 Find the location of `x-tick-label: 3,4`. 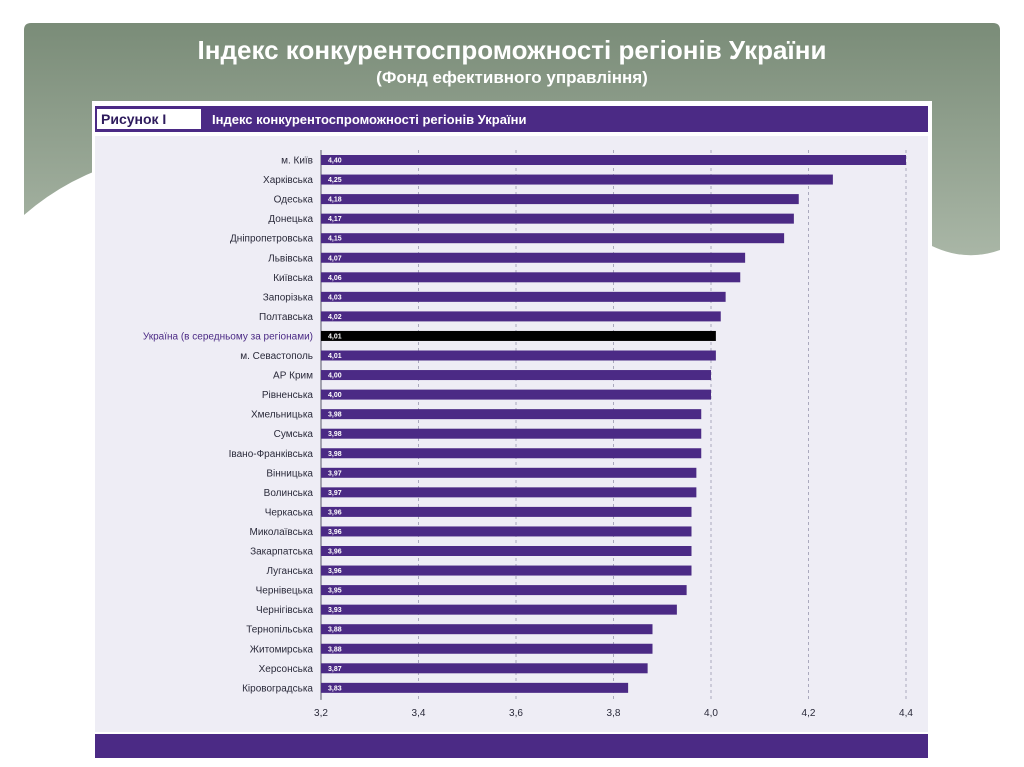

x-tick-label: 3,4 is located at coordinates (419, 713).